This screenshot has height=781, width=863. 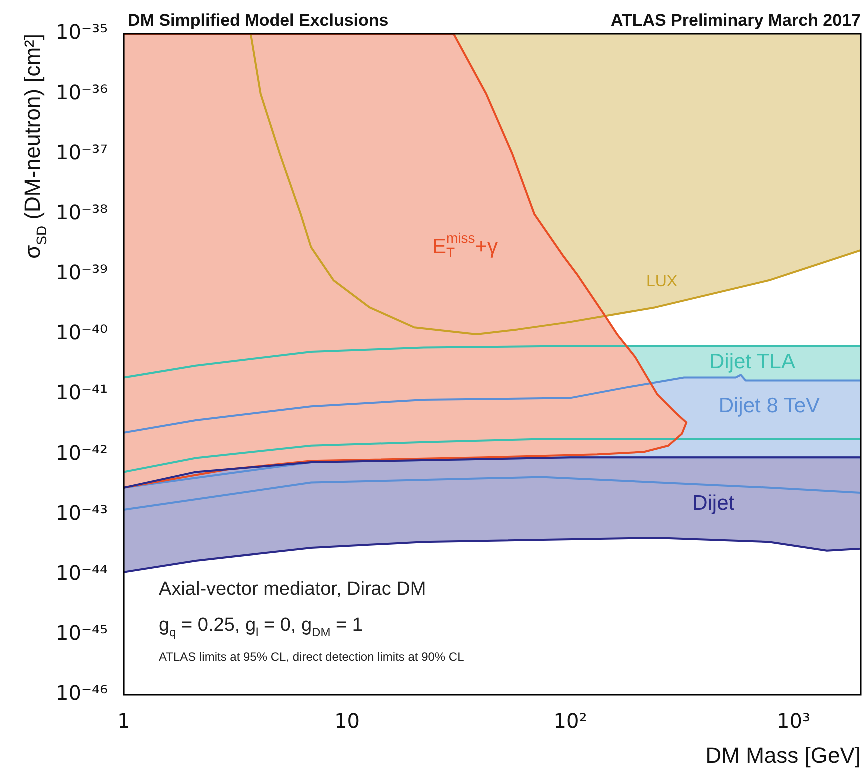 What do you see at coordinates (347, 721) in the screenshot?
I see `x-tick-label: 10` at bounding box center [347, 721].